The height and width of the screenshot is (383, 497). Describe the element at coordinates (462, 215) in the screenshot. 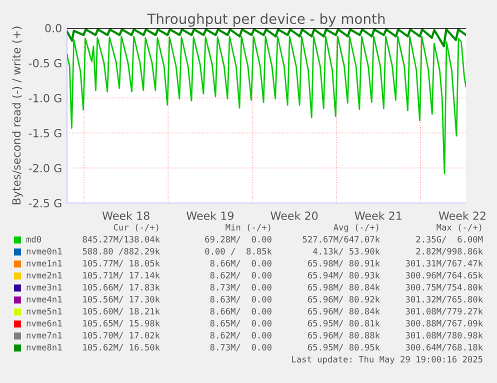

I see `x-tick-label: Week 22` at that location.